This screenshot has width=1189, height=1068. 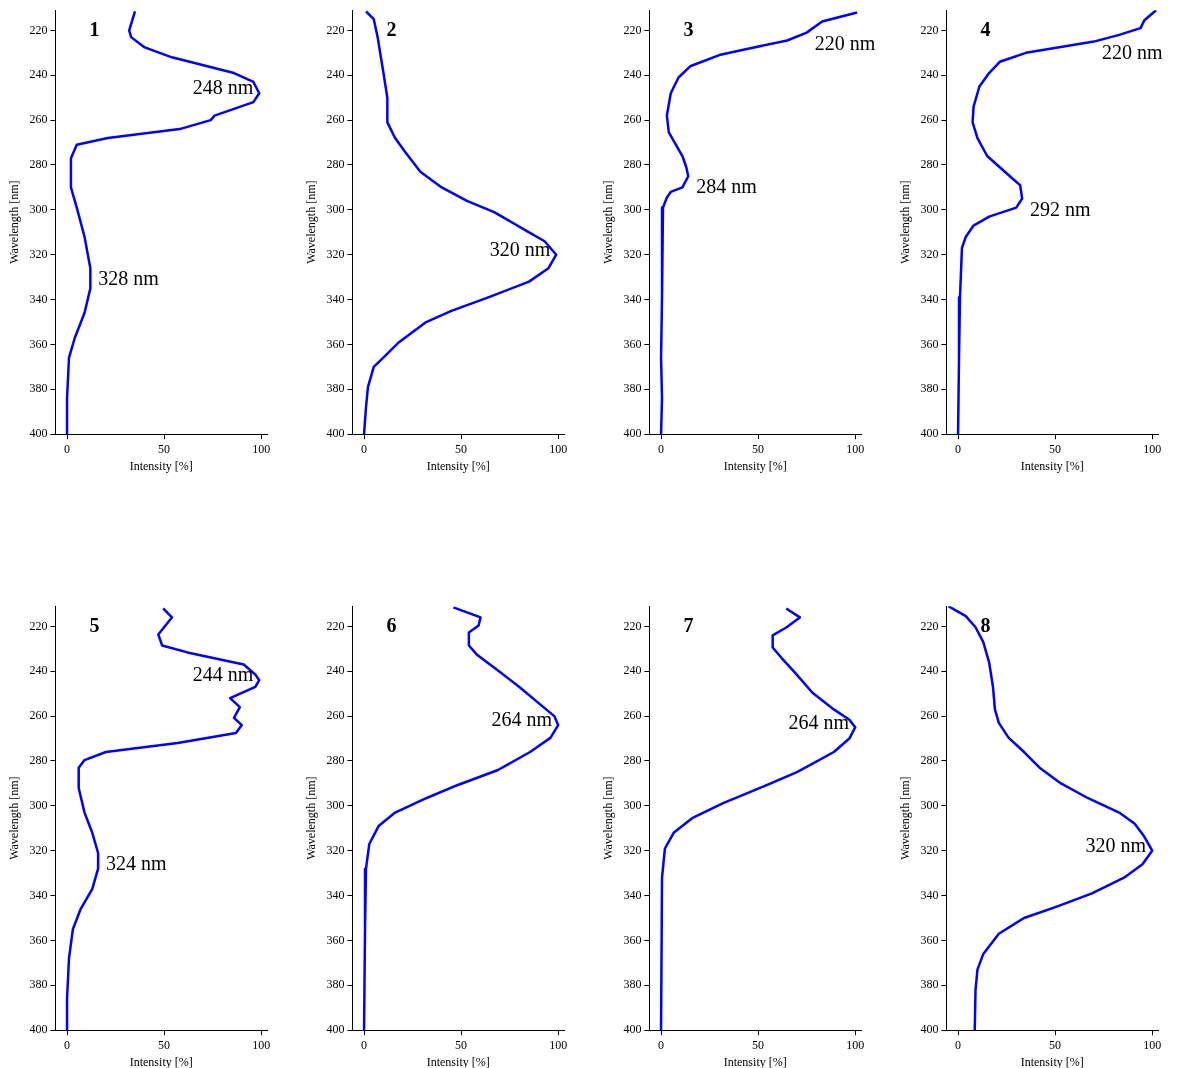 I want to click on annotation: 248 nm, so click(x=223, y=87).